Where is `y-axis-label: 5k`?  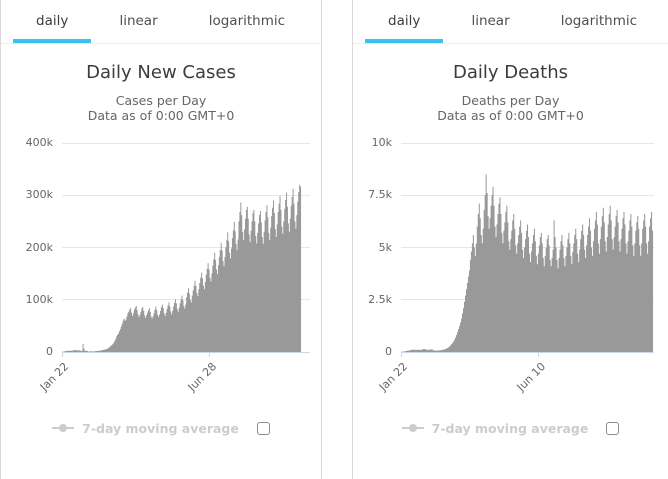
y-axis-label: 5k is located at coordinates (385, 247).